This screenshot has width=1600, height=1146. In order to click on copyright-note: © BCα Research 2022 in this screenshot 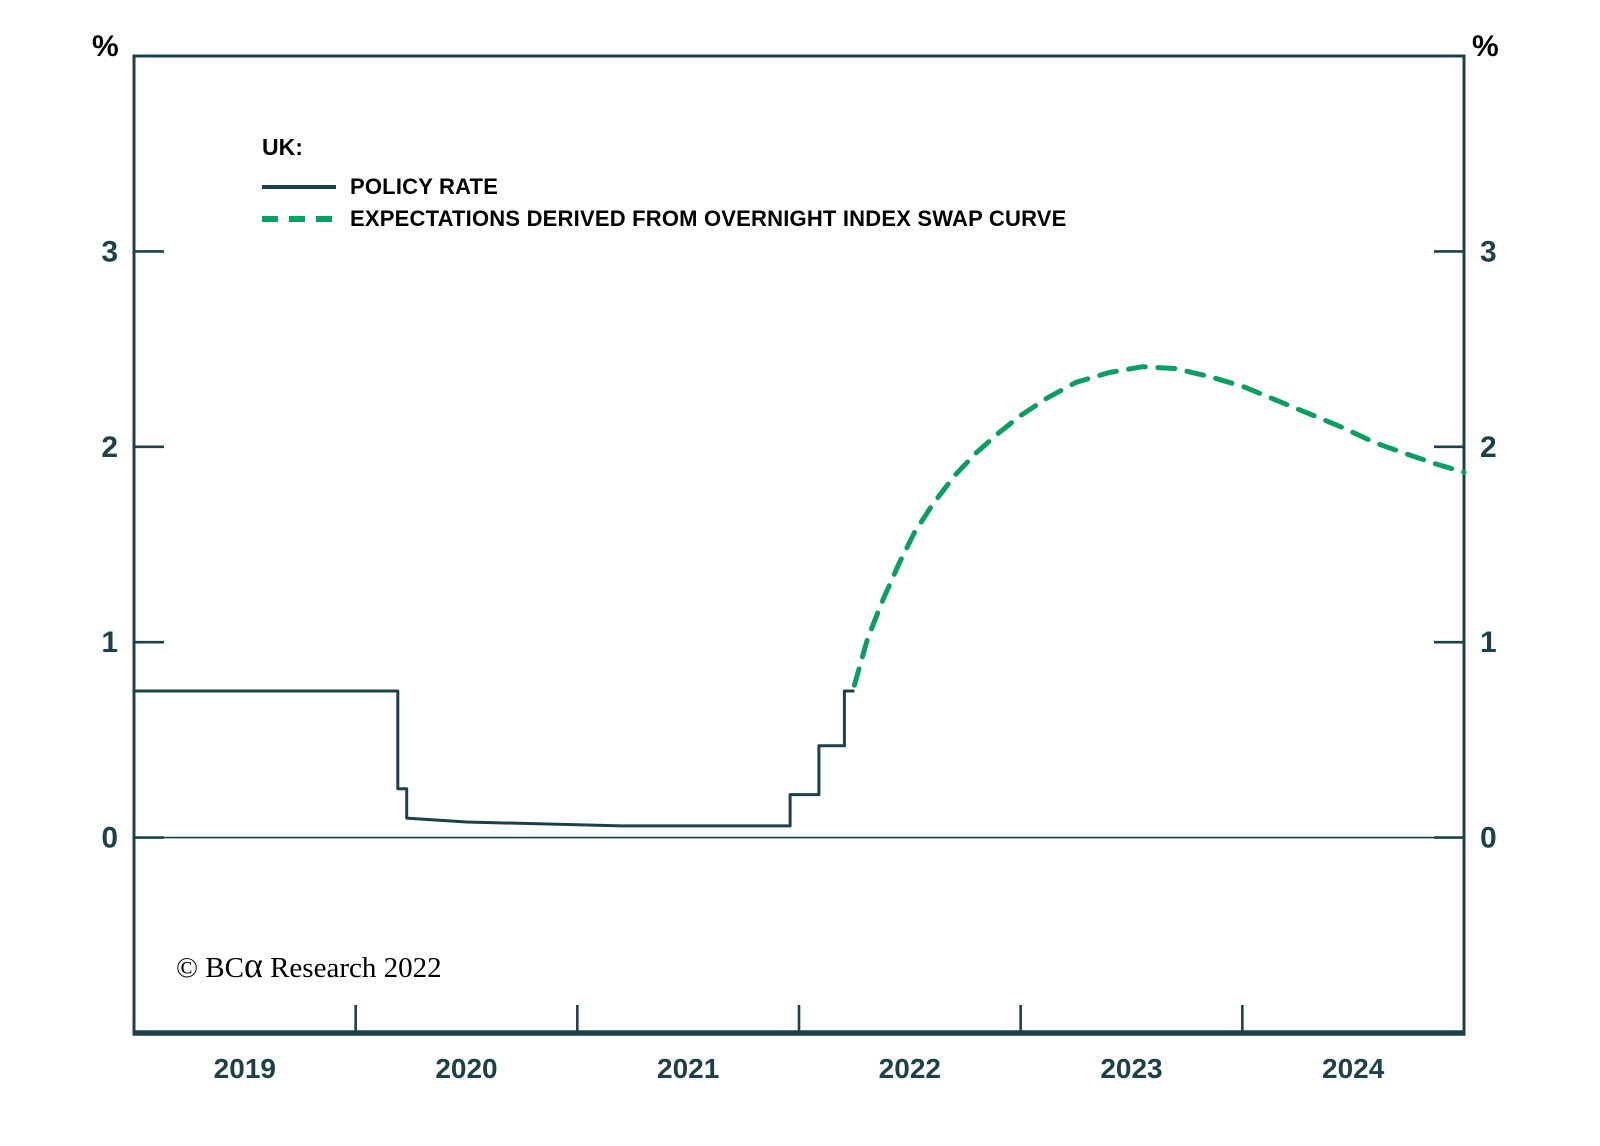, I will do `click(309, 966)`.